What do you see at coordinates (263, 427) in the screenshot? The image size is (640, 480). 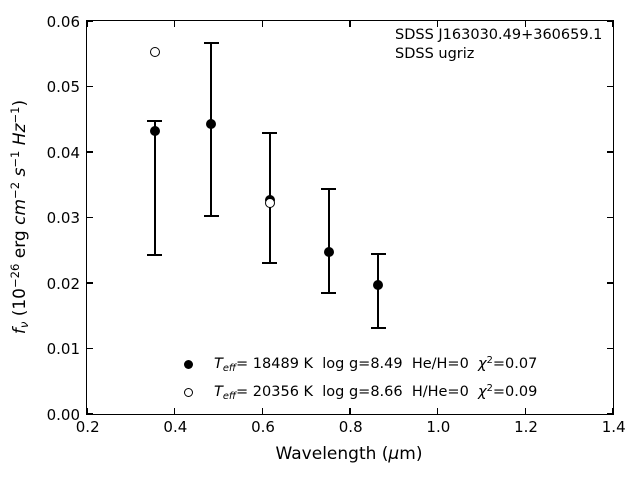 I see `x-tick-label: 0.6` at bounding box center [263, 427].